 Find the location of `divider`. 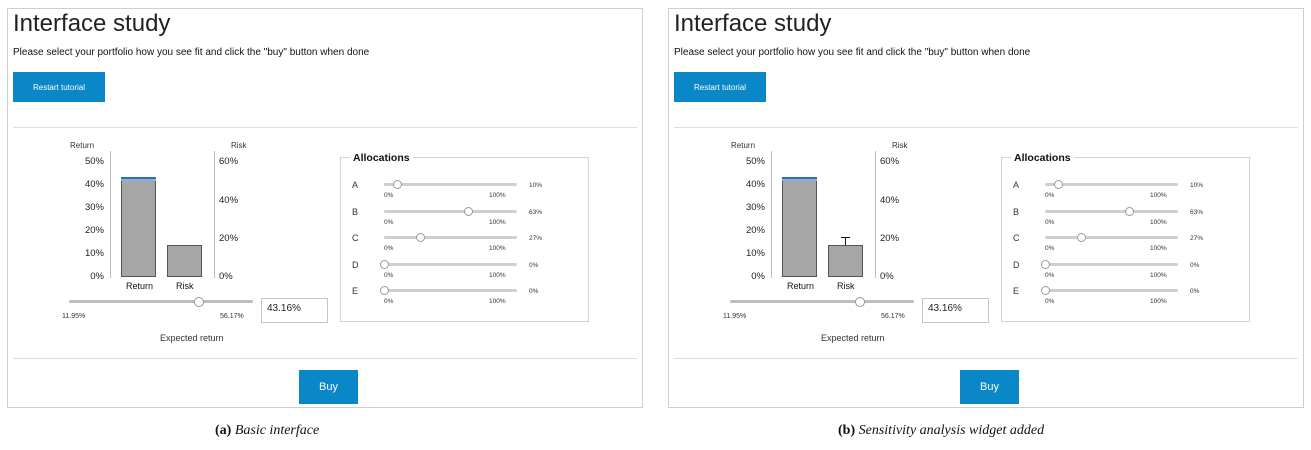

divider is located at coordinates (986, 358).